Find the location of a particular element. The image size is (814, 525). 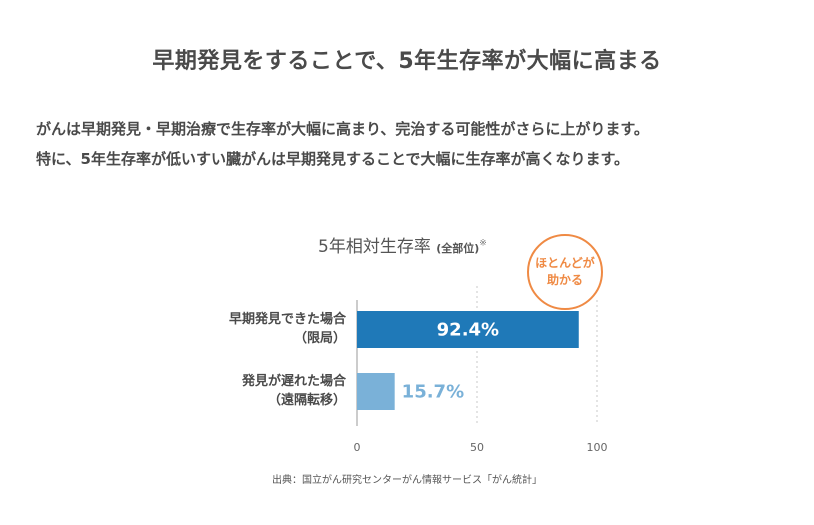

bar-late-detection is located at coordinates (376, 391).